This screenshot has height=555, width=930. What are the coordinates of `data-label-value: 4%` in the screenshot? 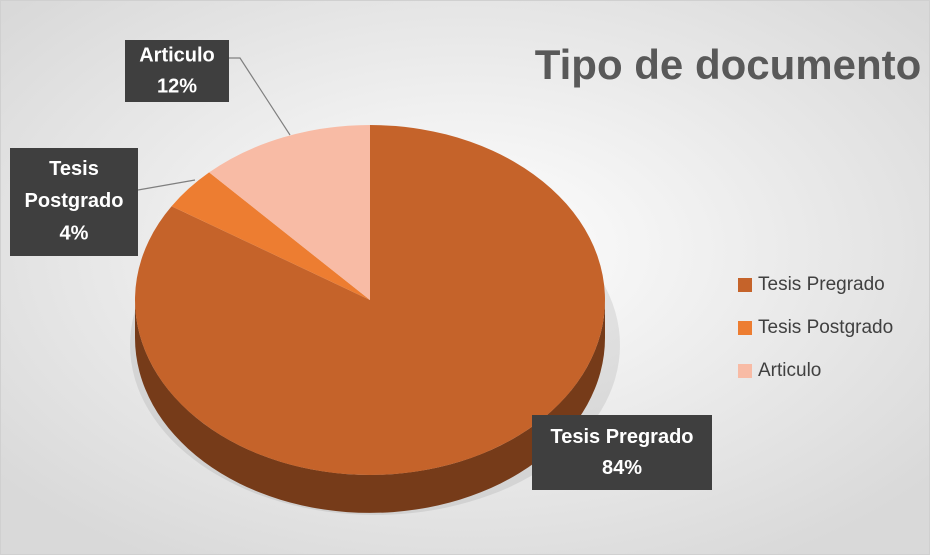 It's located at (74, 233).